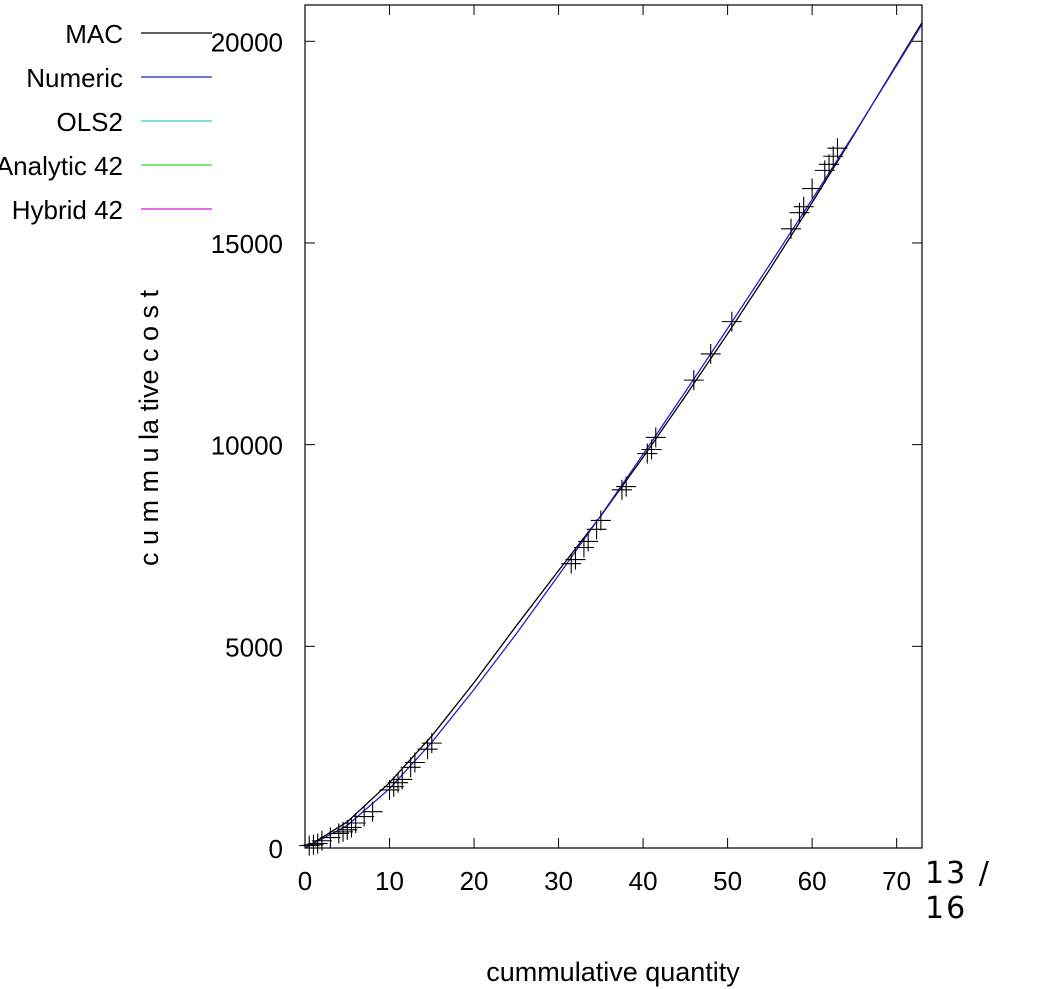  What do you see at coordinates (149, 427) in the screenshot?
I see `y-axis-title: c u m m u la tive c o s t` at bounding box center [149, 427].